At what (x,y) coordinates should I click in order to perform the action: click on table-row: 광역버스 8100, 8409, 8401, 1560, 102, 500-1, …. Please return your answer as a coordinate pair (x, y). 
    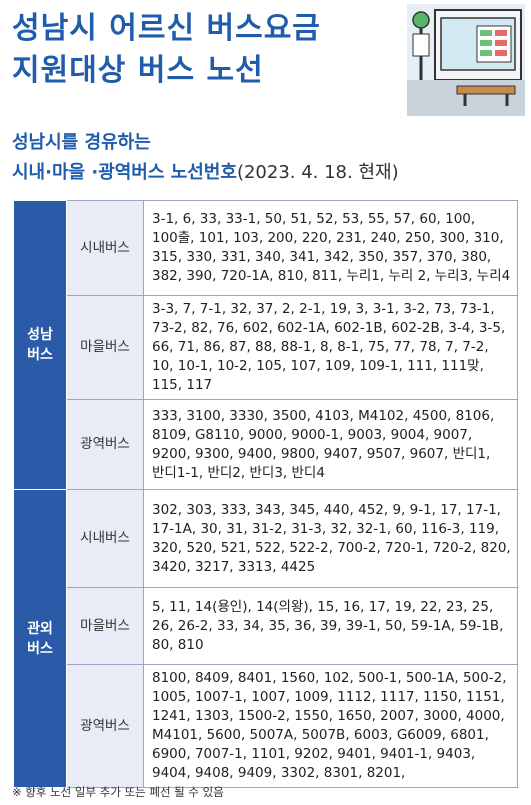
    Looking at the image, I should click on (266, 726).